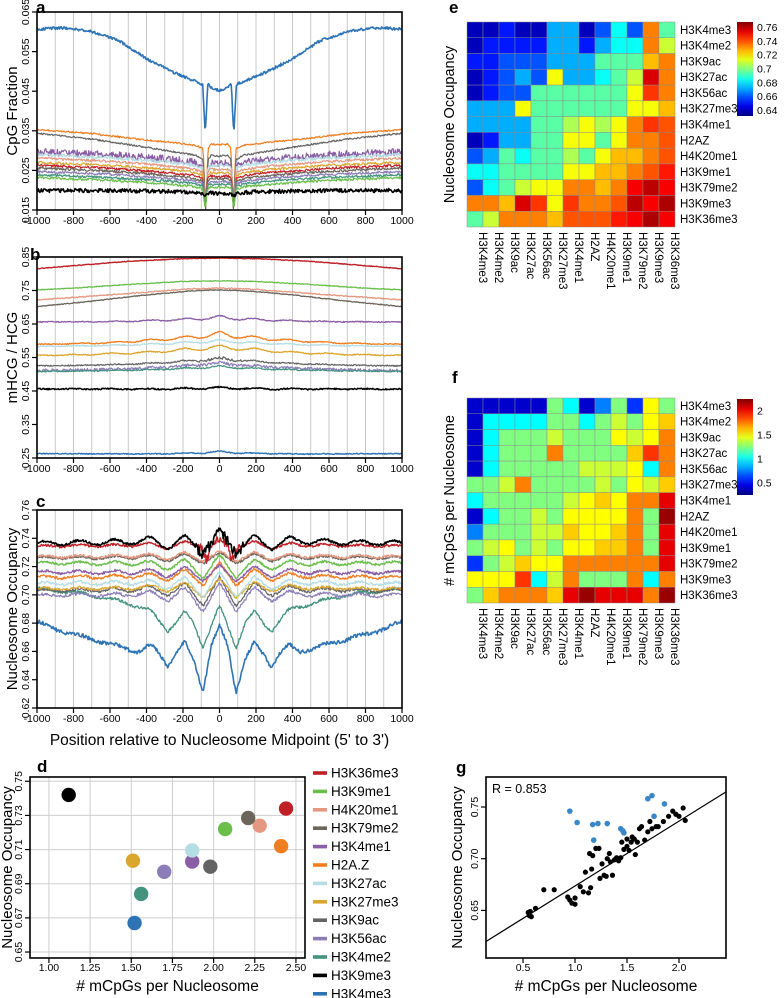  What do you see at coordinates (220, 469) in the screenshot?
I see `x-tick-label: 0` at bounding box center [220, 469].